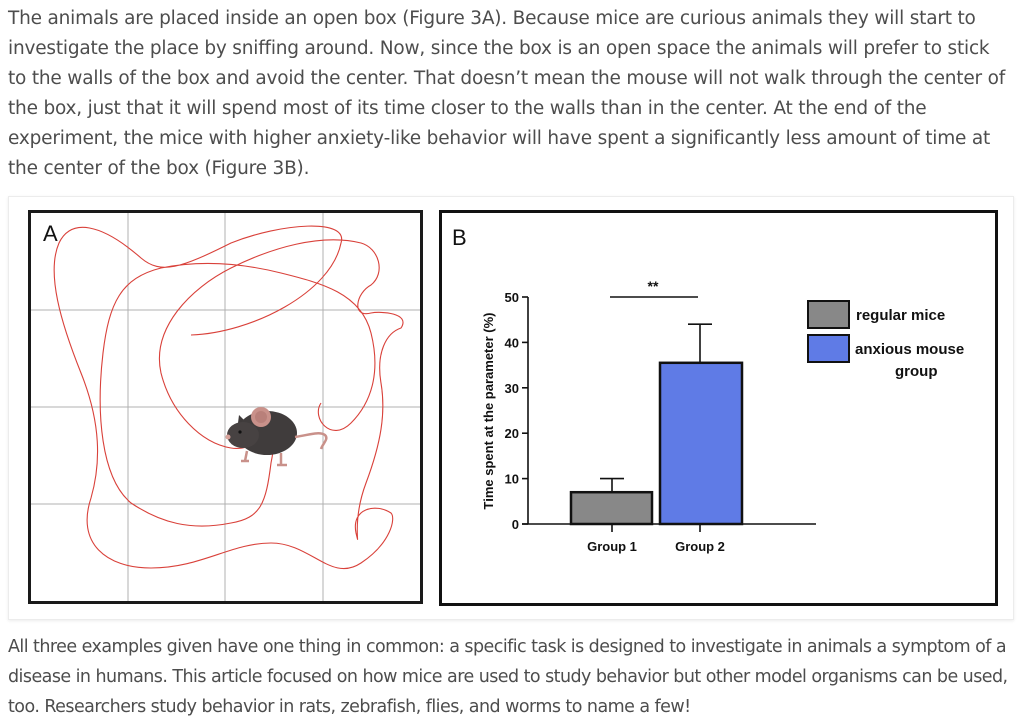  Describe the element at coordinates (512, 388) in the screenshot. I see `y-tick-30: 30` at that location.